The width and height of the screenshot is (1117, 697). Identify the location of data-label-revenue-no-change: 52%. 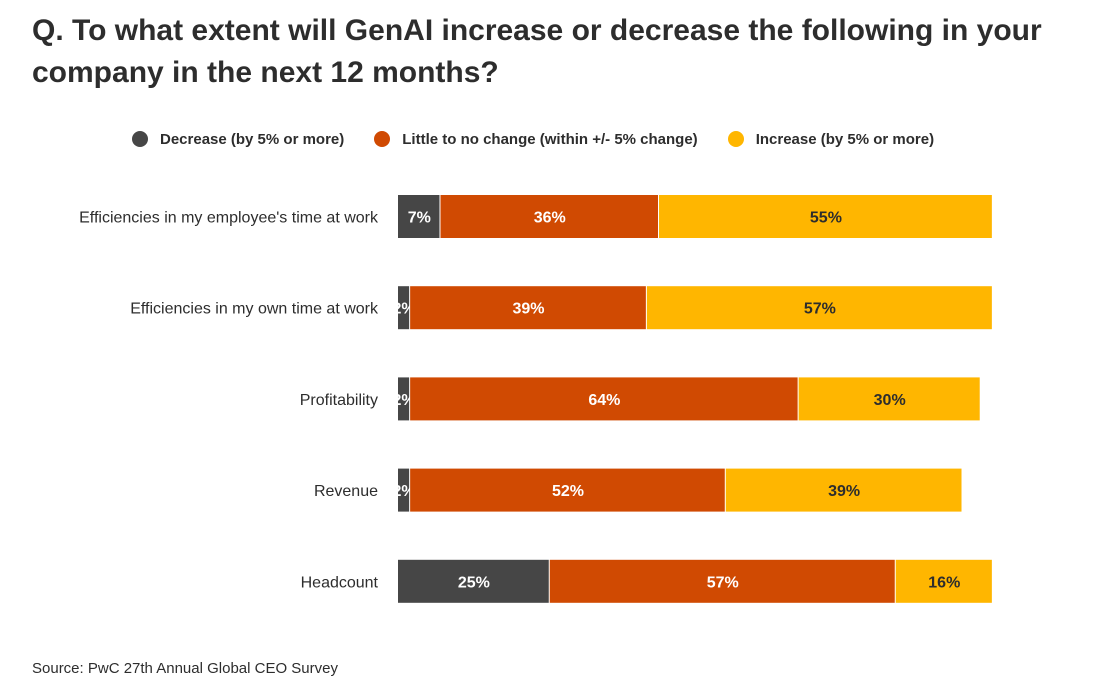
(568, 491).